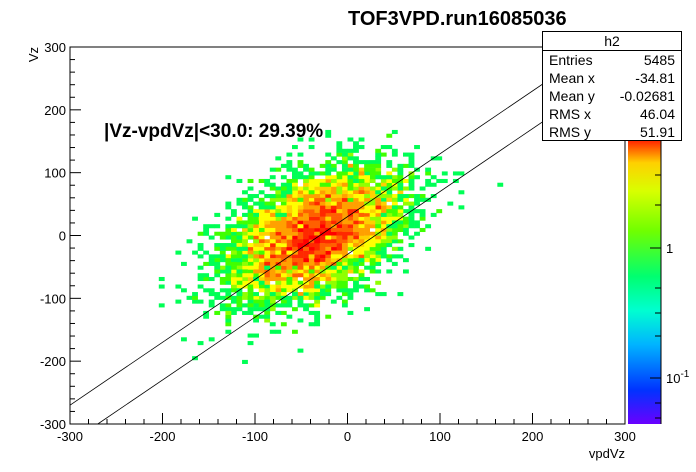 Image resolution: width=696 pixels, height=472 pixels. I want to click on stats-value: 51.91, so click(657, 132).